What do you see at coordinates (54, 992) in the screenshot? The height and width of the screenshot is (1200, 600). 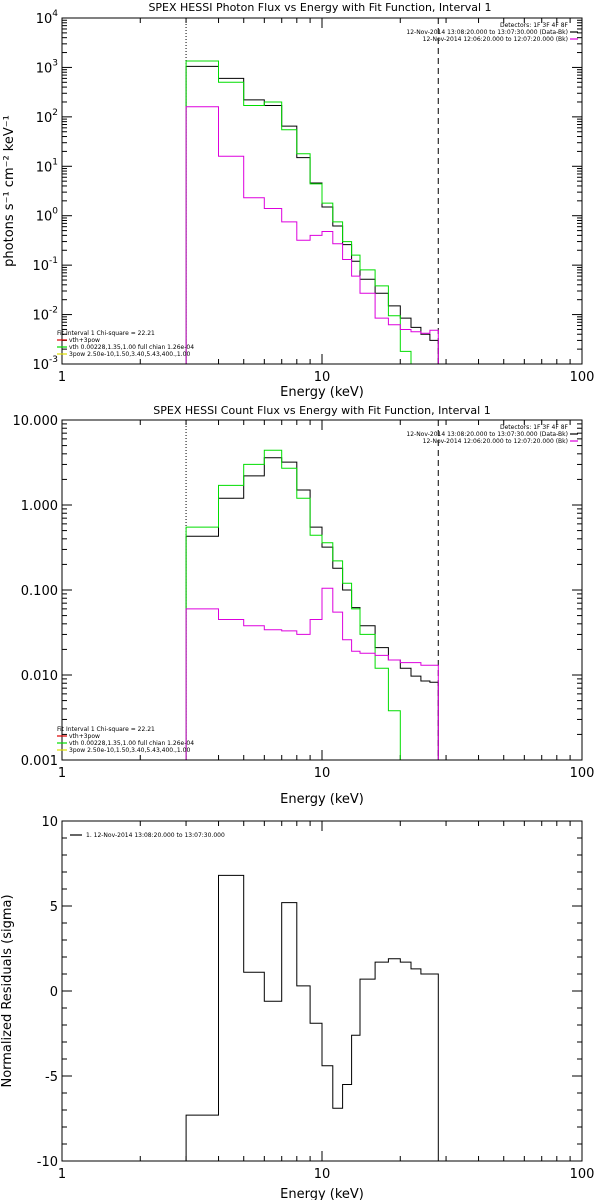 I see `residuals-y-tick-label: 0` at bounding box center [54, 992].